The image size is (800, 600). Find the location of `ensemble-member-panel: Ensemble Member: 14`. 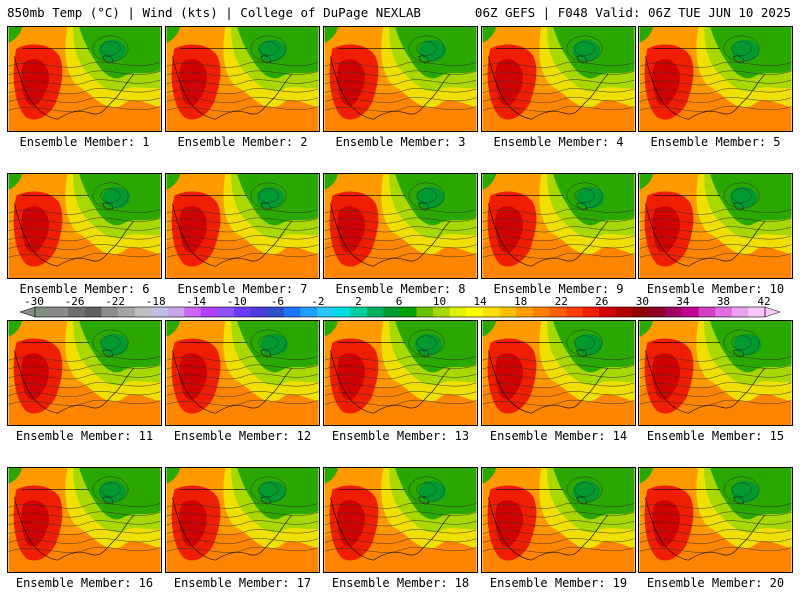

ensemble-member-panel: Ensemble Member: 14 is located at coordinates (558, 381).